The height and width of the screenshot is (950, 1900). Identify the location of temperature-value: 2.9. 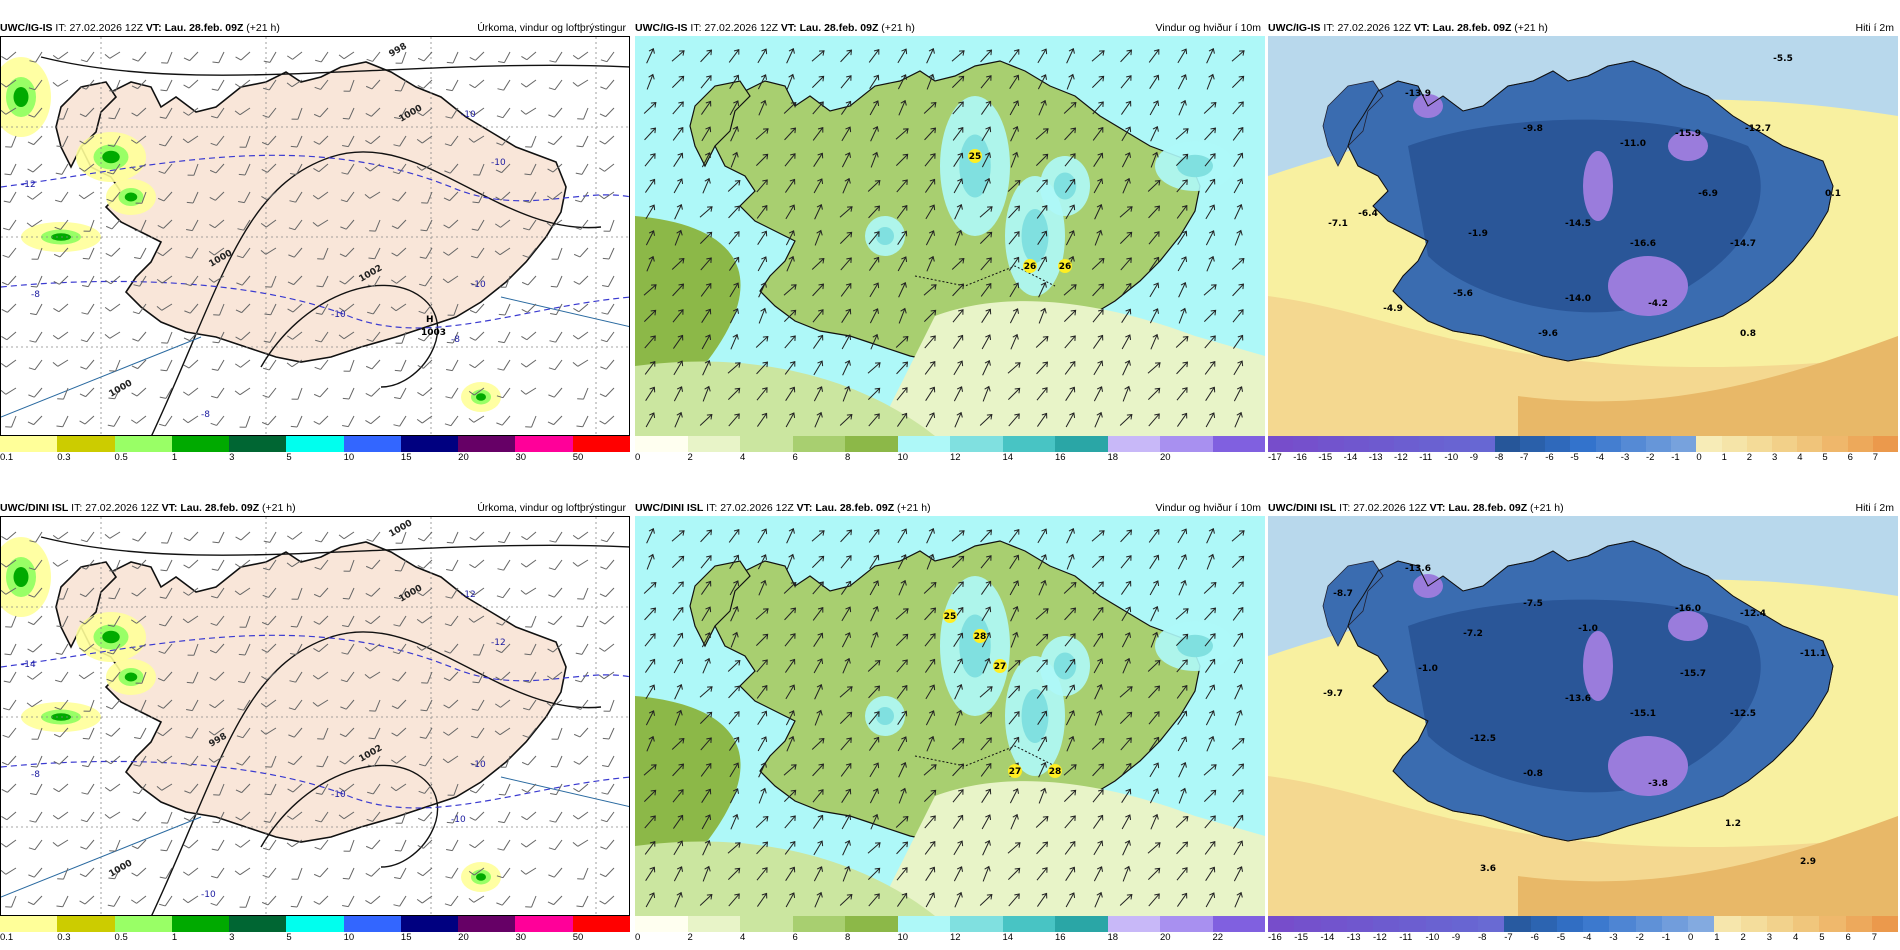
(1808, 862).